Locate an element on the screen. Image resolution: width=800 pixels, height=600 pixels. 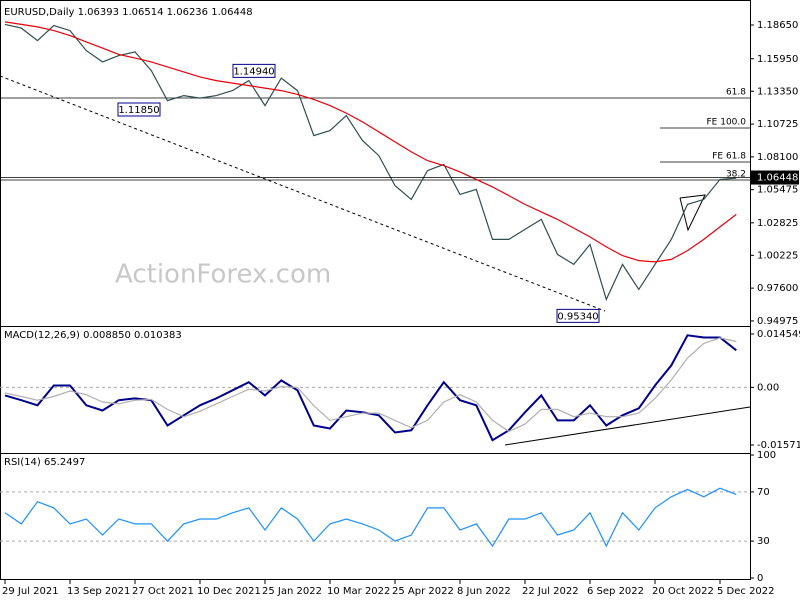
y-tick-label: 70 is located at coordinates (763, 492).